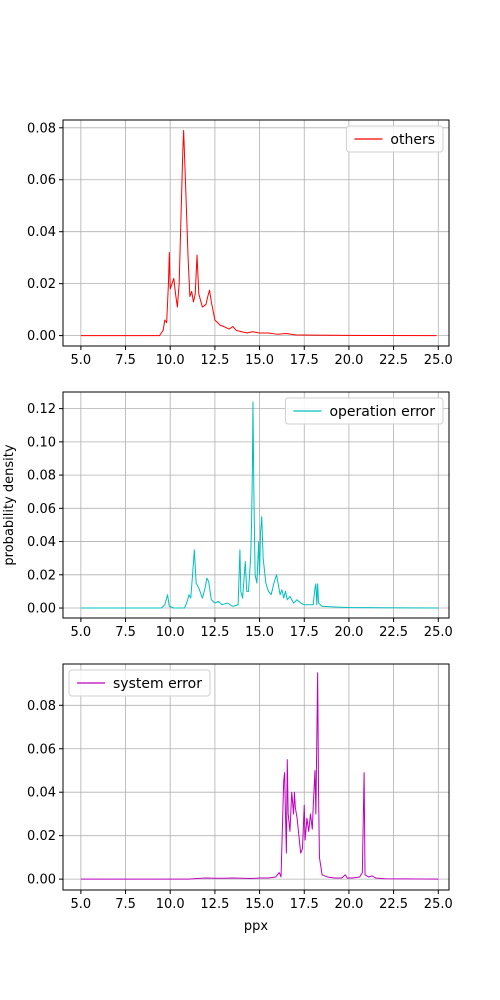 This screenshot has width=500, height=1000. What do you see at coordinates (157, 684) in the screenshot?
I see `legend-label: system error` at bounding box center [157, 684].